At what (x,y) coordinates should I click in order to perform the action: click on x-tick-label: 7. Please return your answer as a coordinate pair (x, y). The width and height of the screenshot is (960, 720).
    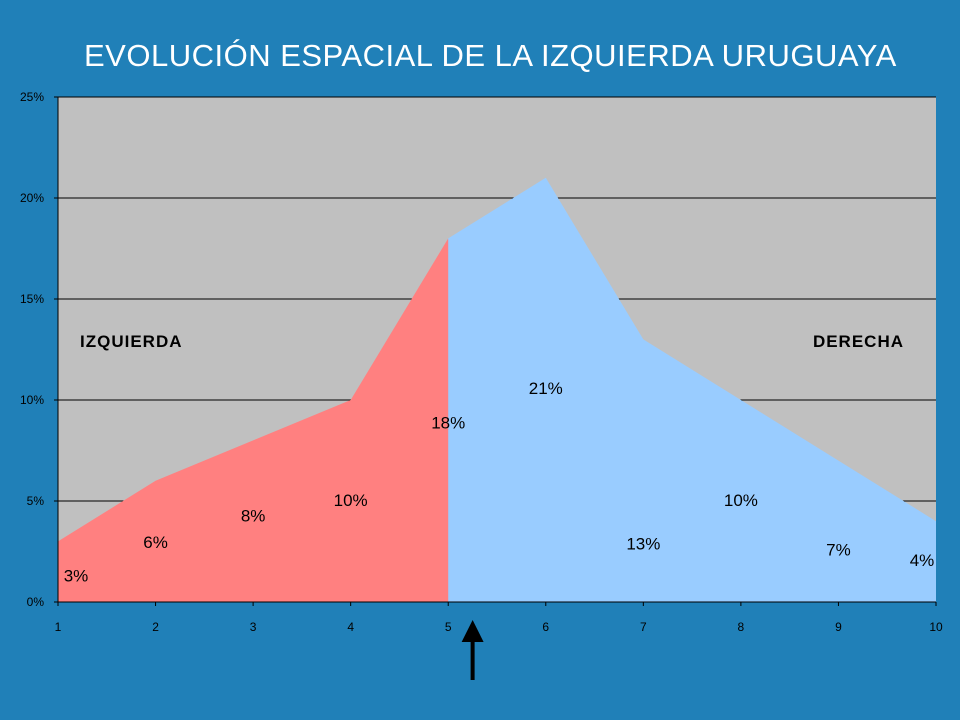
    Looking at the image, I should click on (643, 627).